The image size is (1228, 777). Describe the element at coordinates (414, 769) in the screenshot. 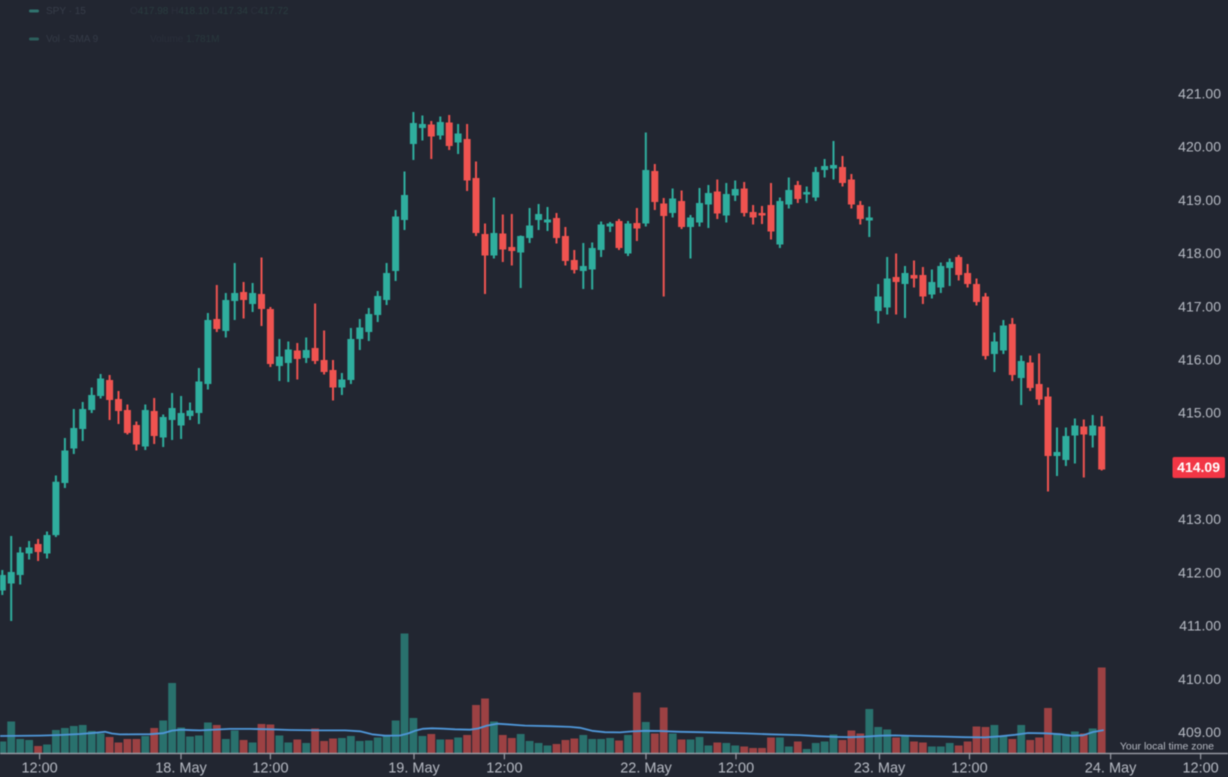

I see `svg-text: 19. May` at that location.